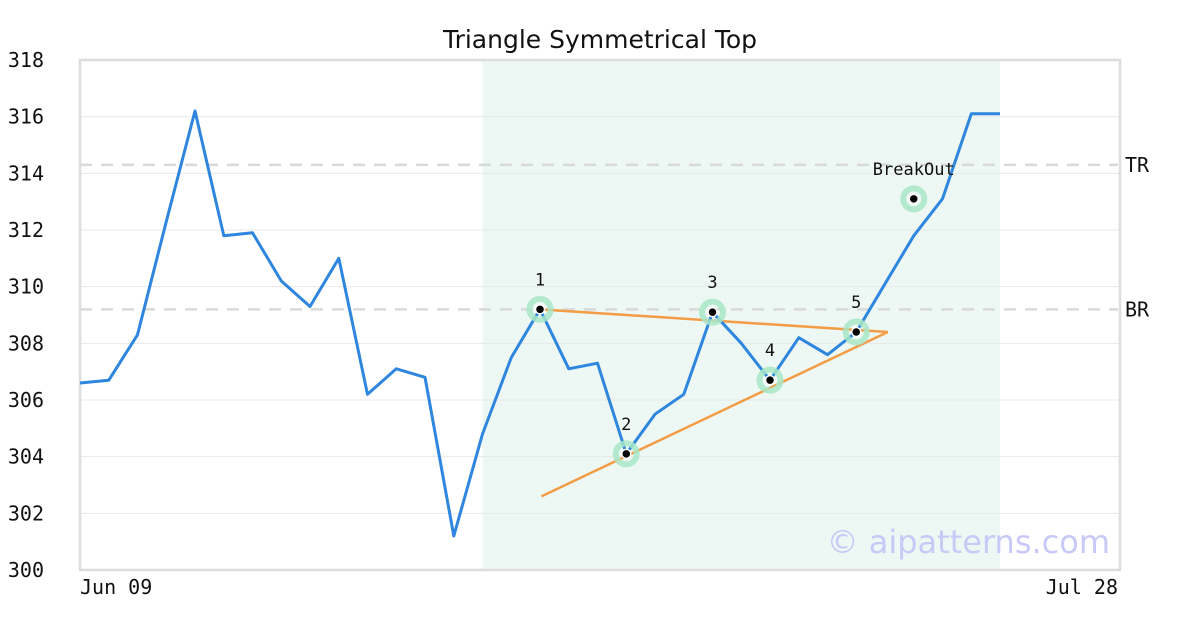 Image resolution: width=1200 pixels, height=630 pixels. What do you see at coordinates (626, 425) in the screenshot?
I see `pattern-point-label: 2` at bounding box center [626, 425].